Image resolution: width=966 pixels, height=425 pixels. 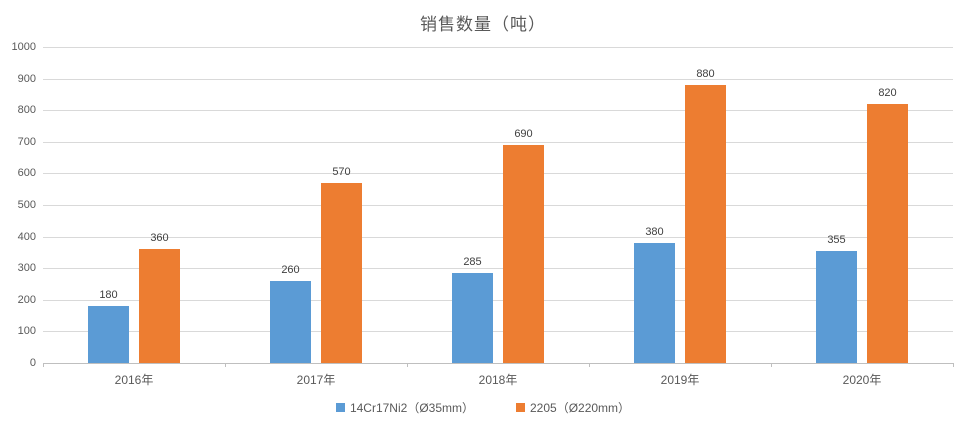 What do you see at coordinates (26, 236) in the screenshot?
I see `y-axis-tick-label: 400` at bounding box center [26, 236].